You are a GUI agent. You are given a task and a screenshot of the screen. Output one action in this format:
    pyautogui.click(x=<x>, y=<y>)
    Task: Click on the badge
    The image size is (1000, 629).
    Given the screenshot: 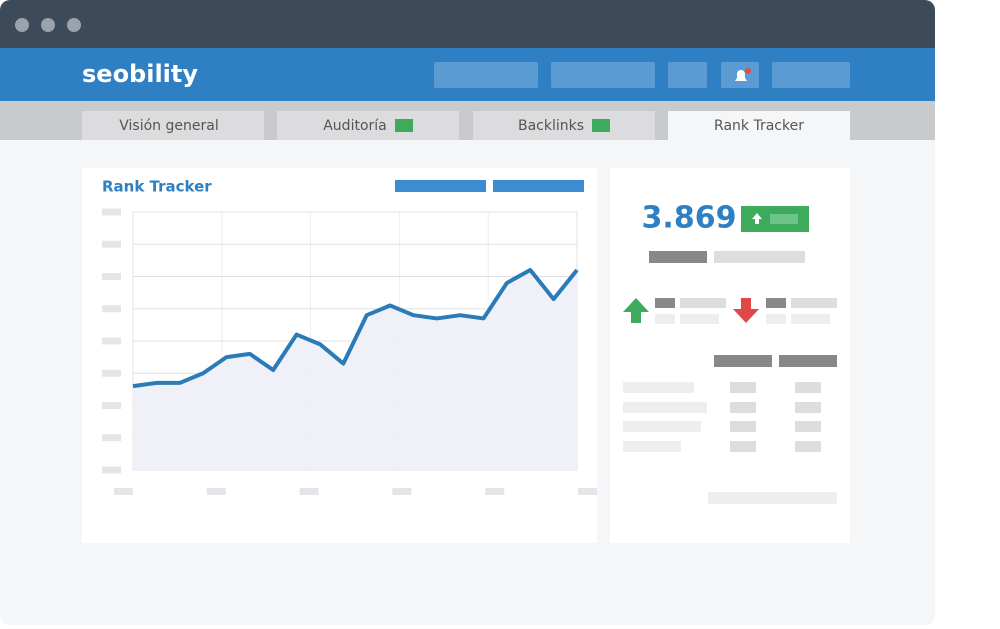 What is the action you would take?
    pyautogui.click(x=748, y=71)
    